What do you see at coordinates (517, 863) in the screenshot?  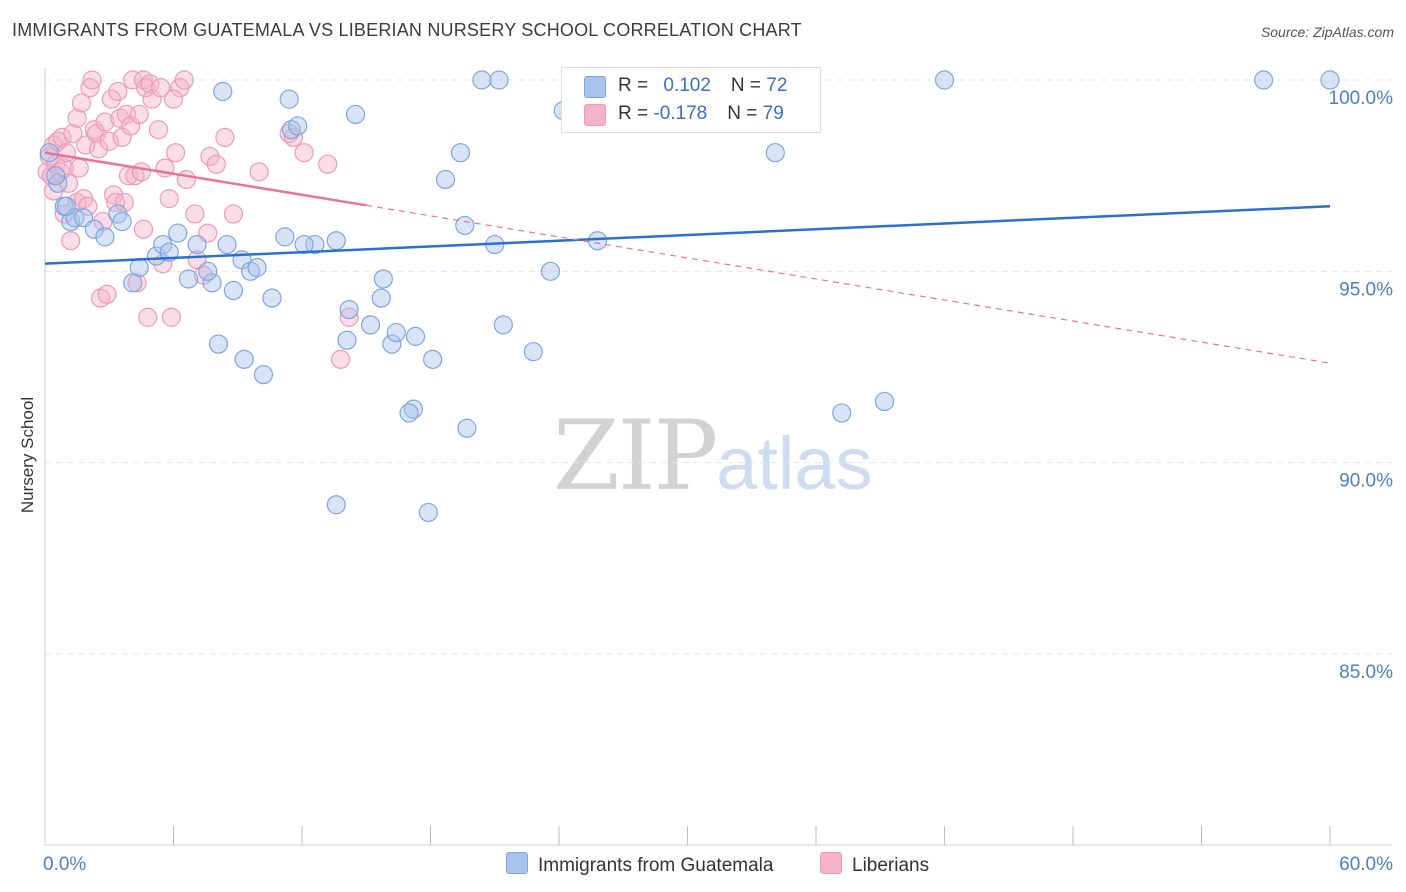 I see `bottom-legend-swatch-blue` at bounding box center [517, 863].